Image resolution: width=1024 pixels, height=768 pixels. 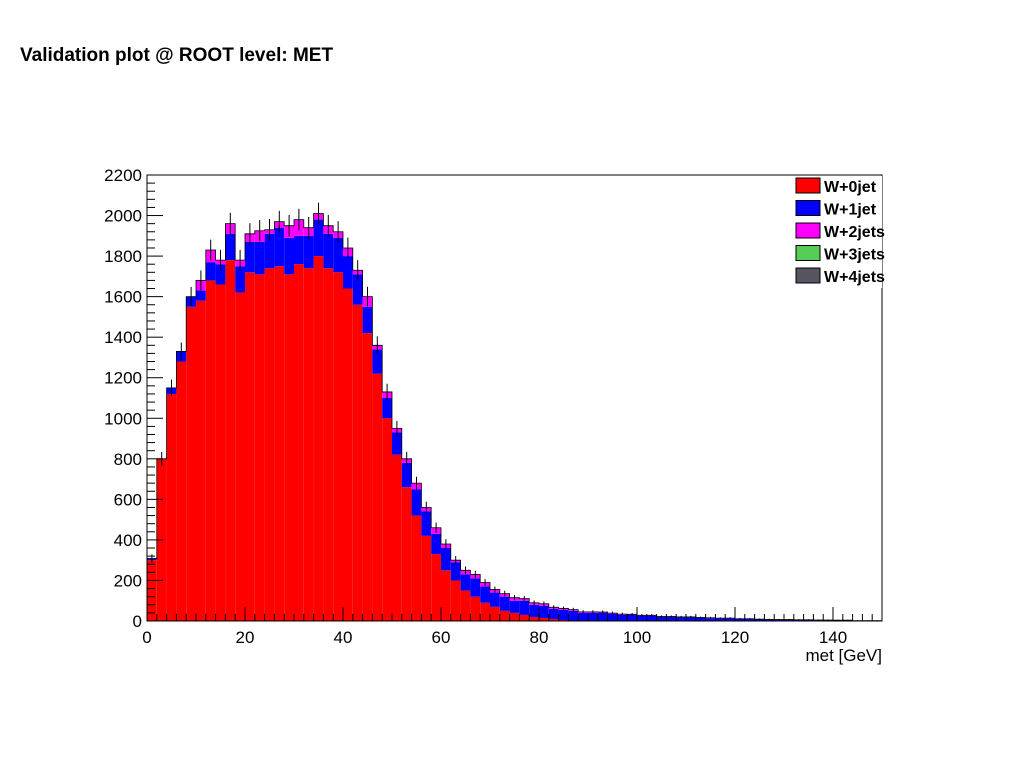 I want to click on x-tick-label: 60, so click(x=441, y=637).